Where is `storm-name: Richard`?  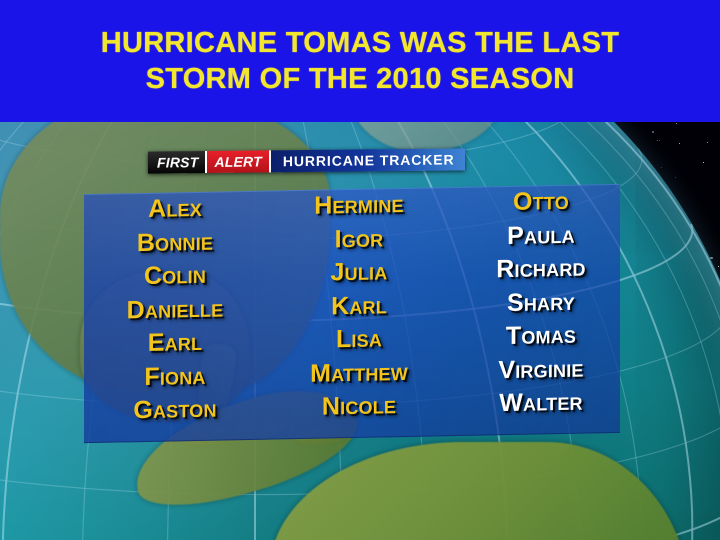
storm-name: Richard is located at coordinates (541, 268).